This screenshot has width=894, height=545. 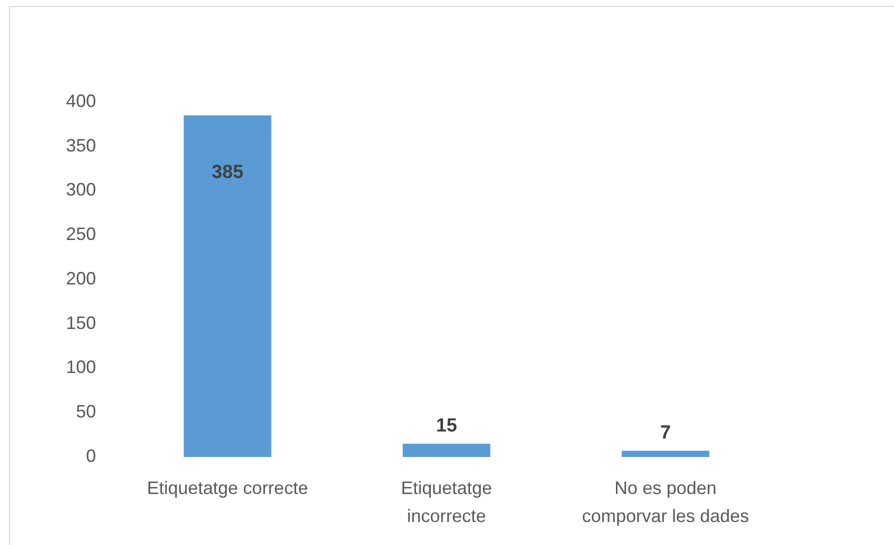 I want to click on y-tick-label: 0, so click(x=91, y=456).